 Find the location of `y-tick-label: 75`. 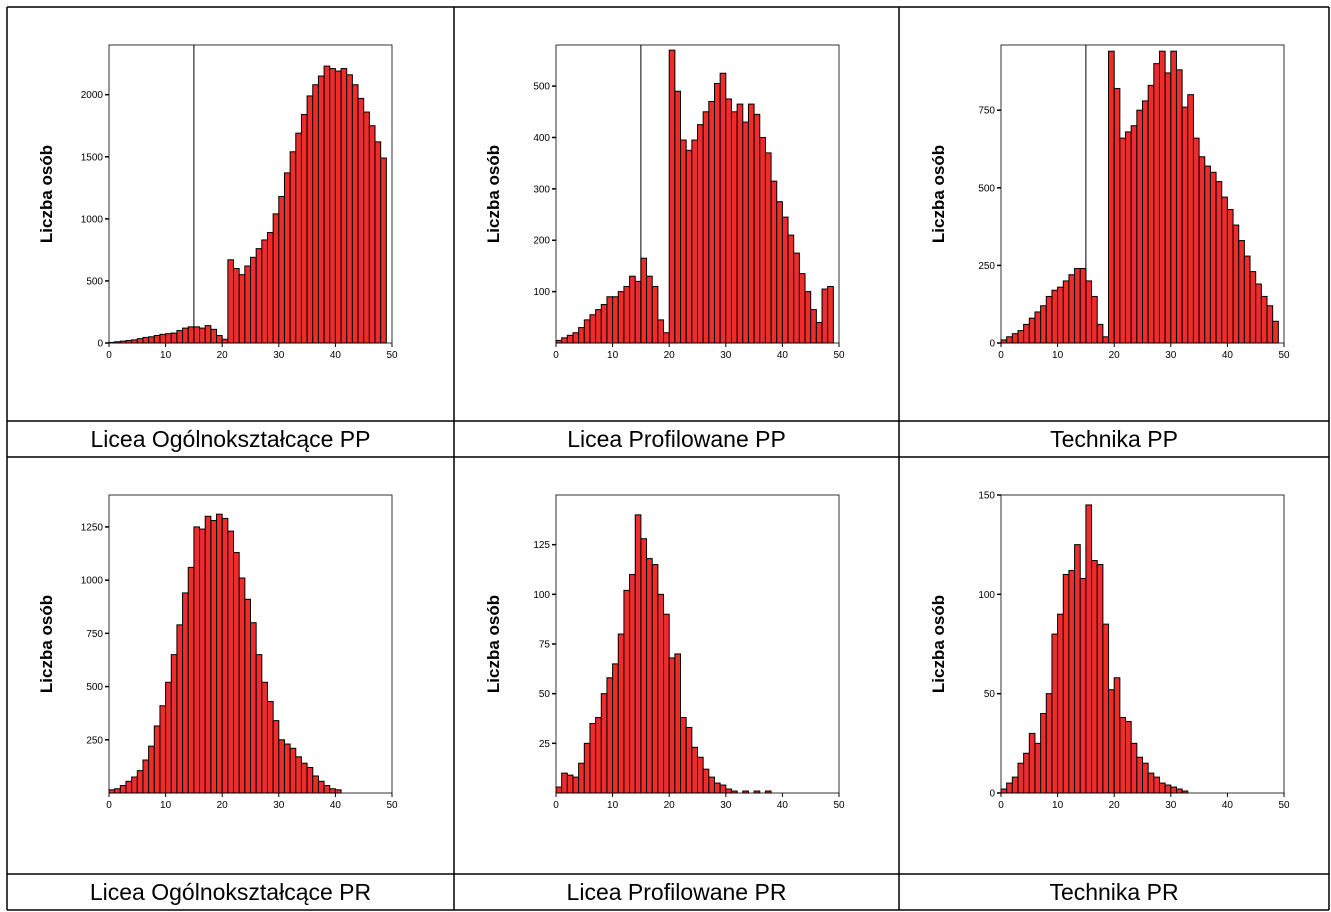

y-tick-label: 75 is located at coordinates (545, 645).